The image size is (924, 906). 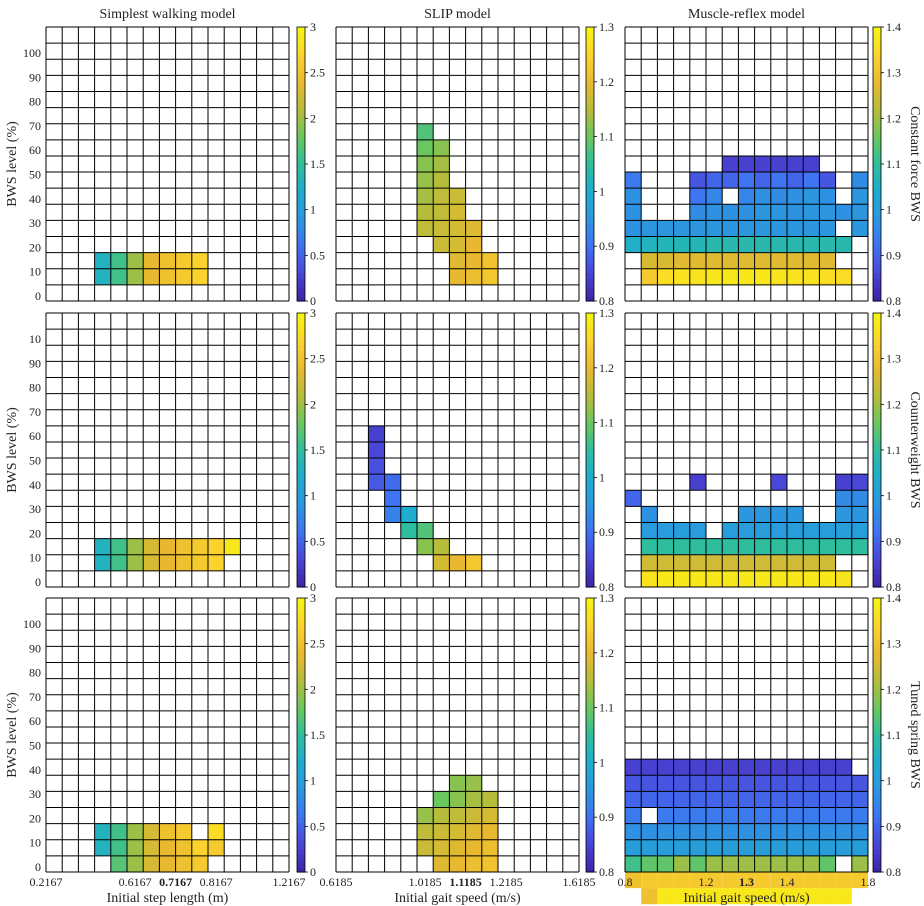 I want to click on colorbar-tick-label: 1.5, so click(x=317, y=735).